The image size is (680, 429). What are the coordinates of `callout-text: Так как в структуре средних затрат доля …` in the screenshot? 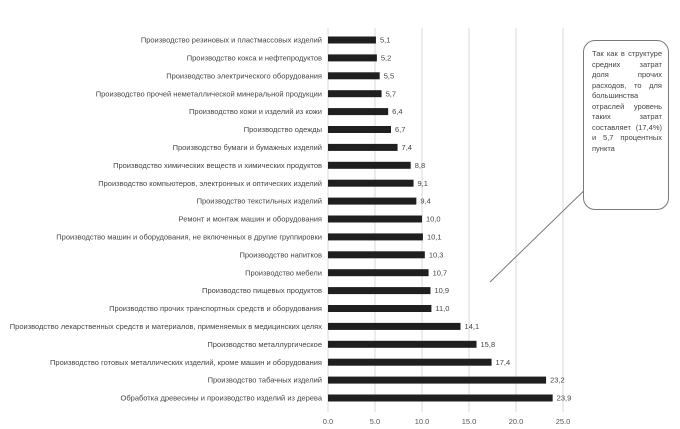 It's located at (627, 101).